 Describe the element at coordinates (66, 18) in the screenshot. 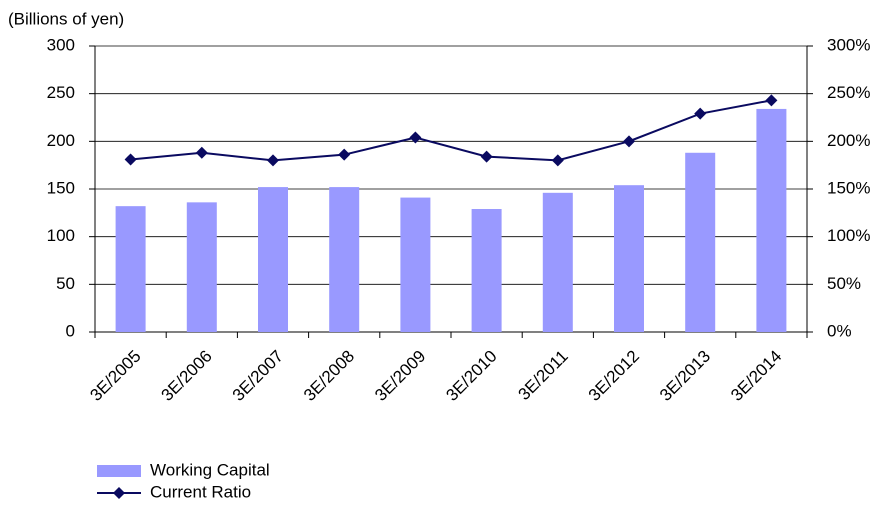

I see `y-axis-label: (Billions of yen)` at that location.